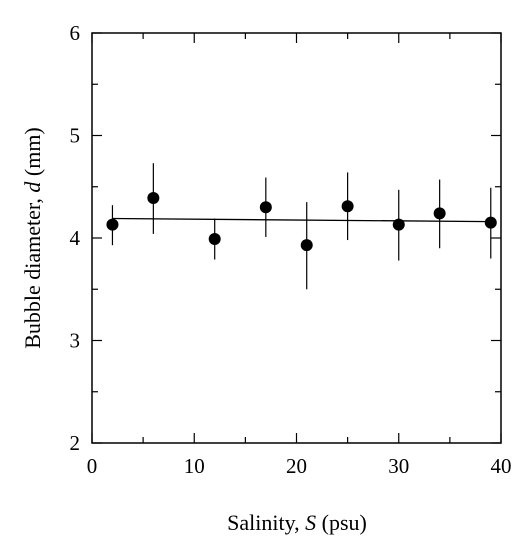 The height and width of the screenshot is (550, 531). Describe the element at coordinates (75, 238) in the screenshot. I see `y-tick-label: 4` at that location.